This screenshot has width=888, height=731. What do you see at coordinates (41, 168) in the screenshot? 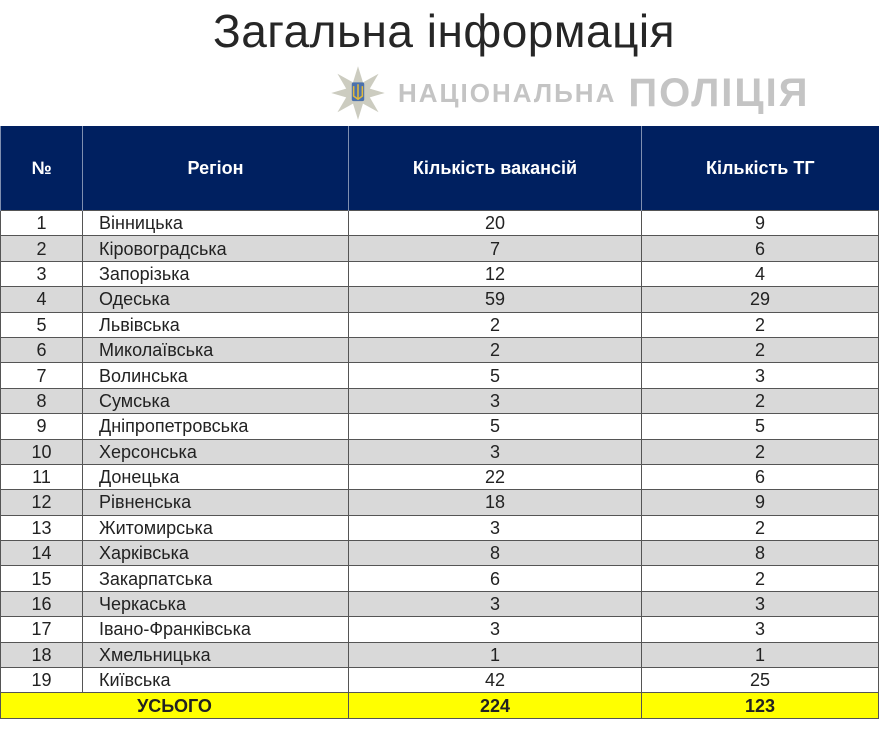
I see `header-number: №` at bounding box center [41, 168].